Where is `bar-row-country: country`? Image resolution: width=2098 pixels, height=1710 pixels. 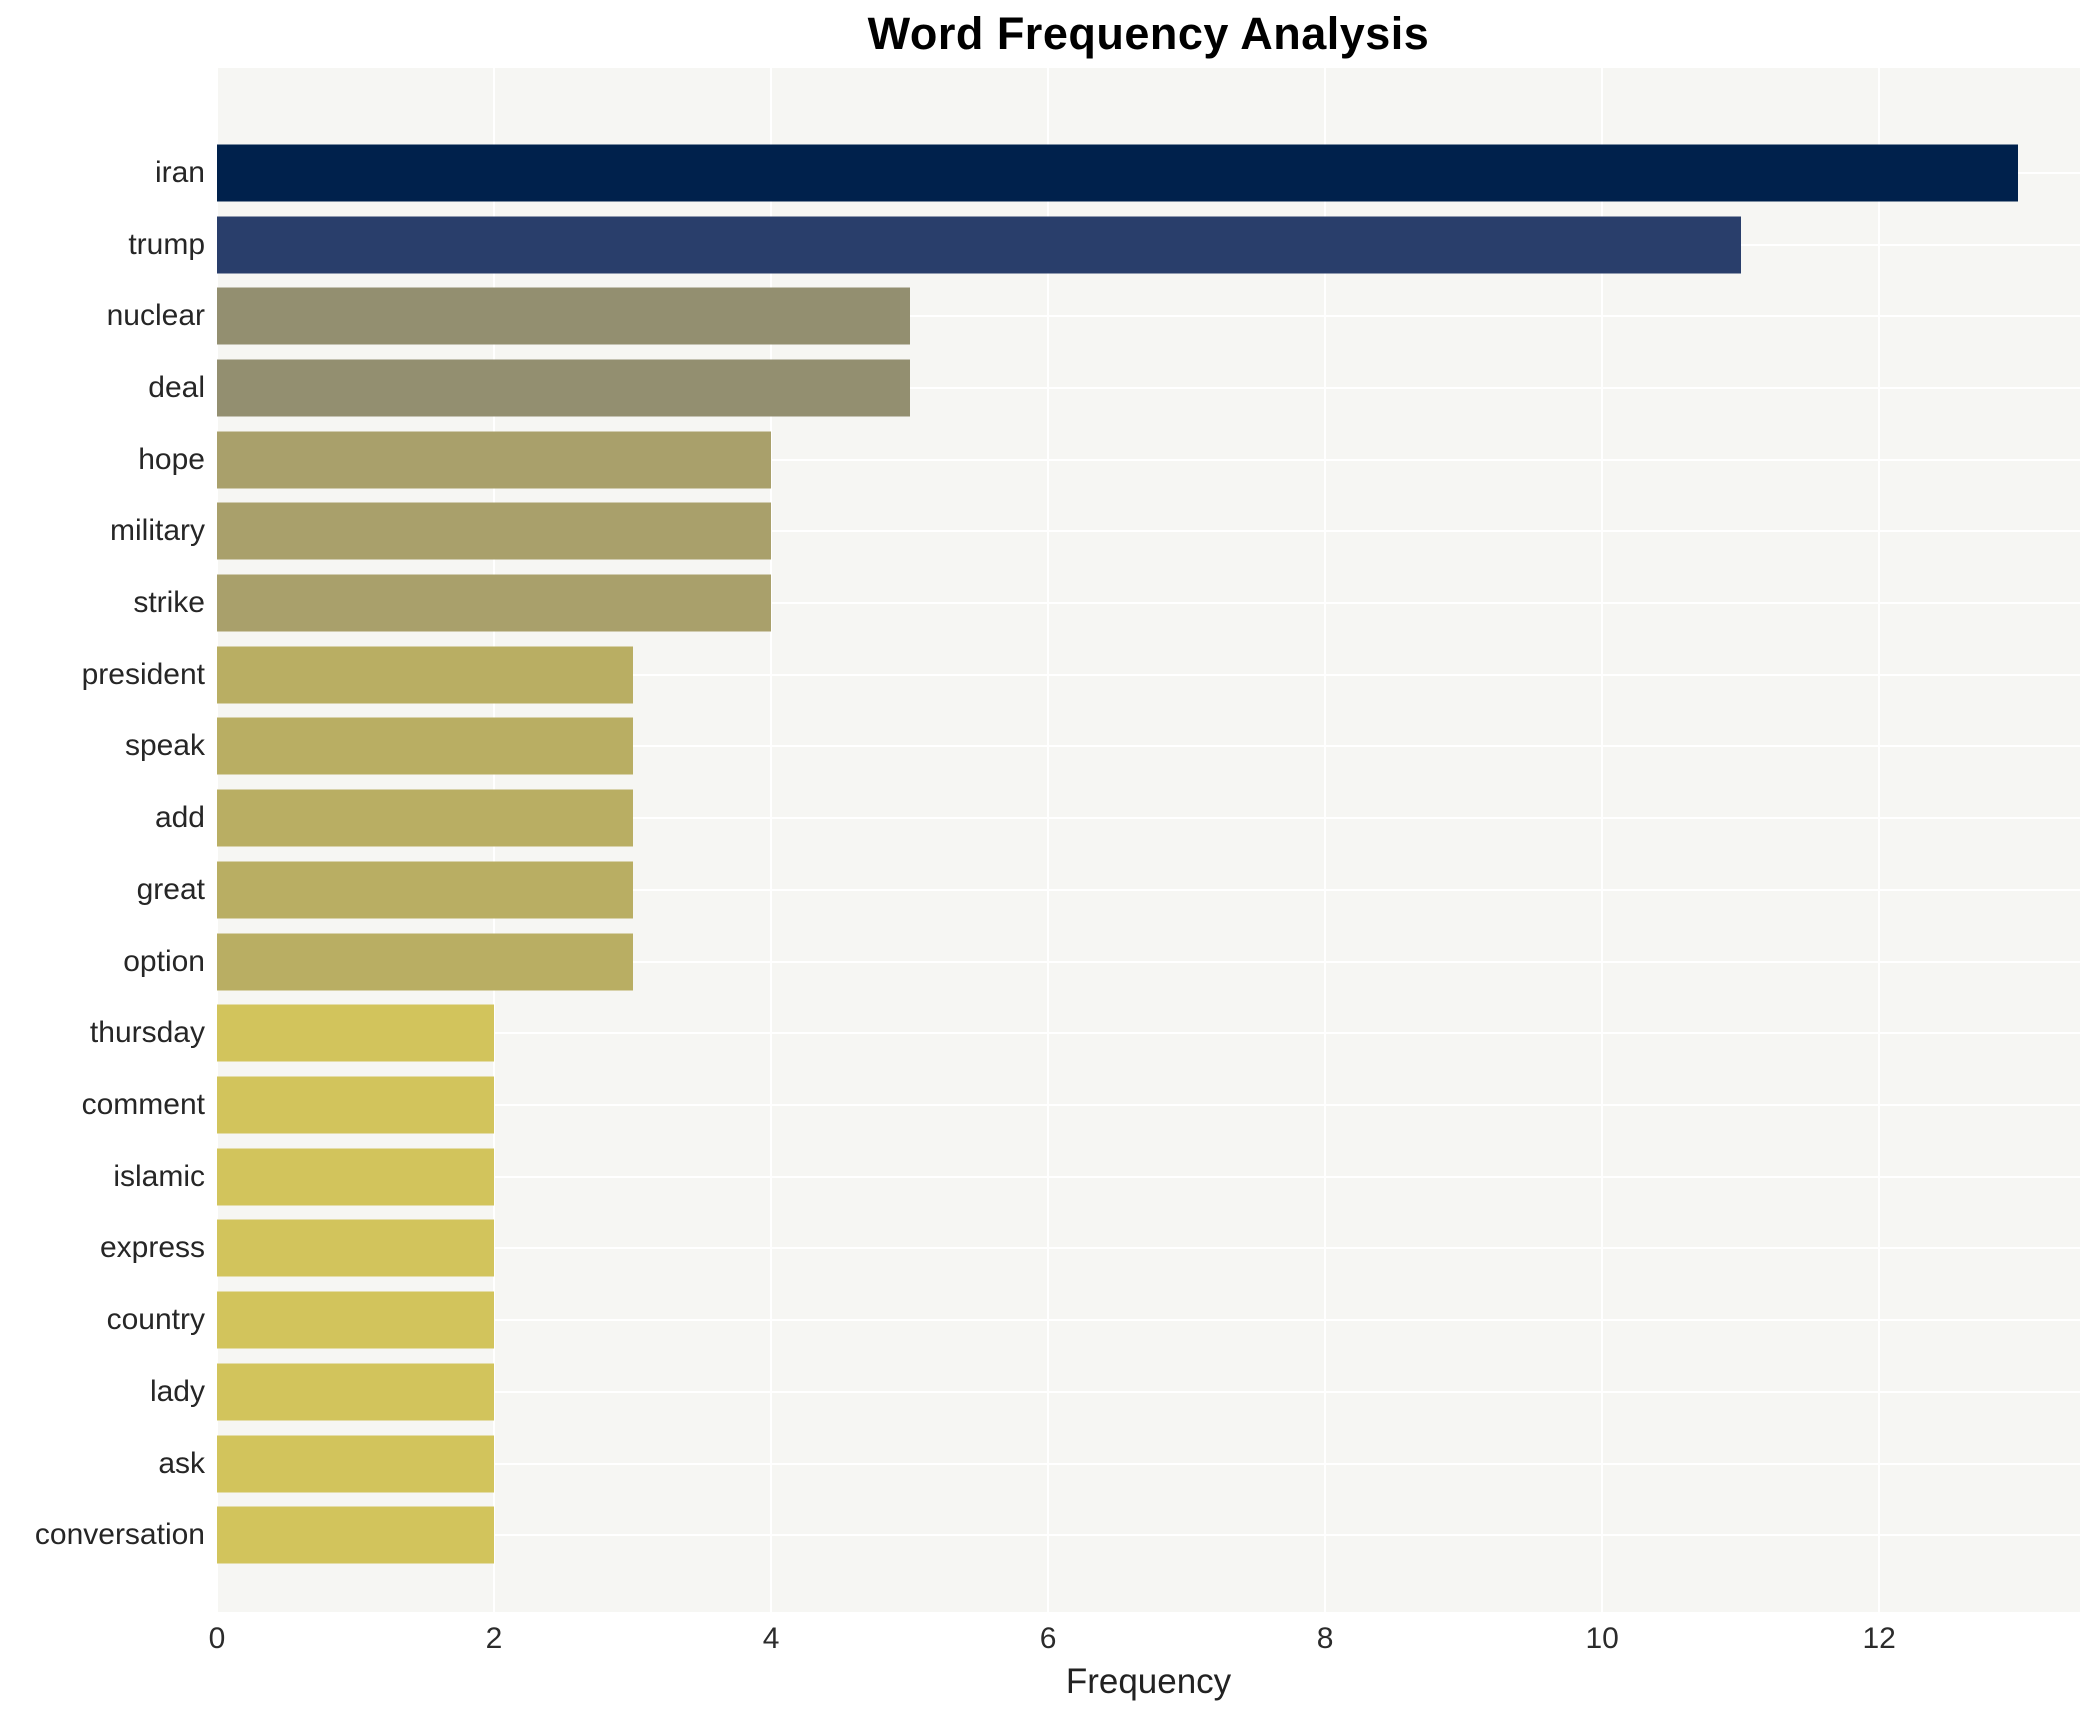
bar-row-country: country is located at coordinates (1093, 1320).